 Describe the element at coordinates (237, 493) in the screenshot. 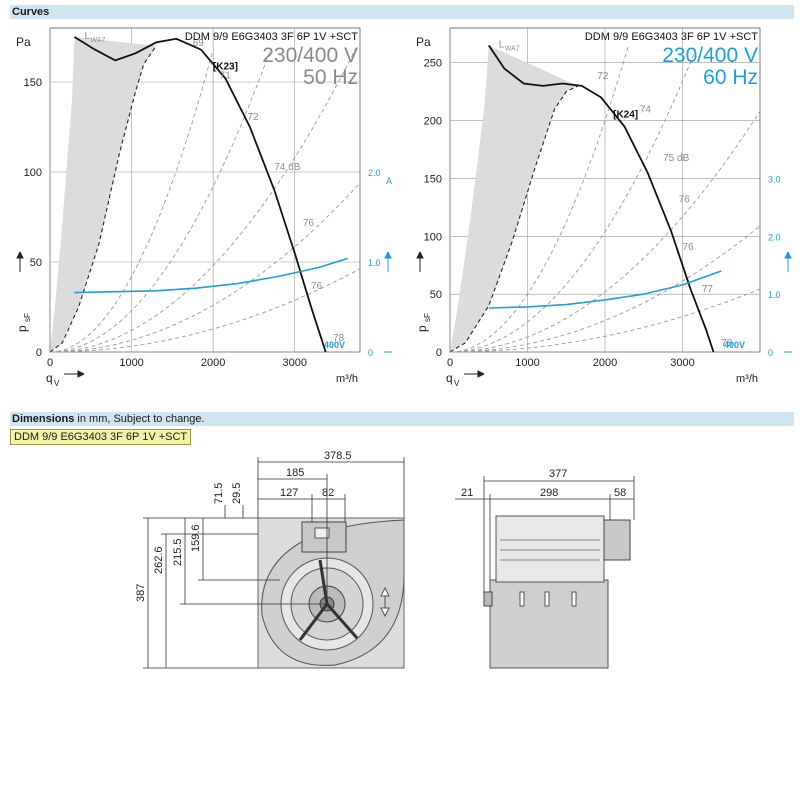

I see `dim-front-29-5: 29.5` at that location.